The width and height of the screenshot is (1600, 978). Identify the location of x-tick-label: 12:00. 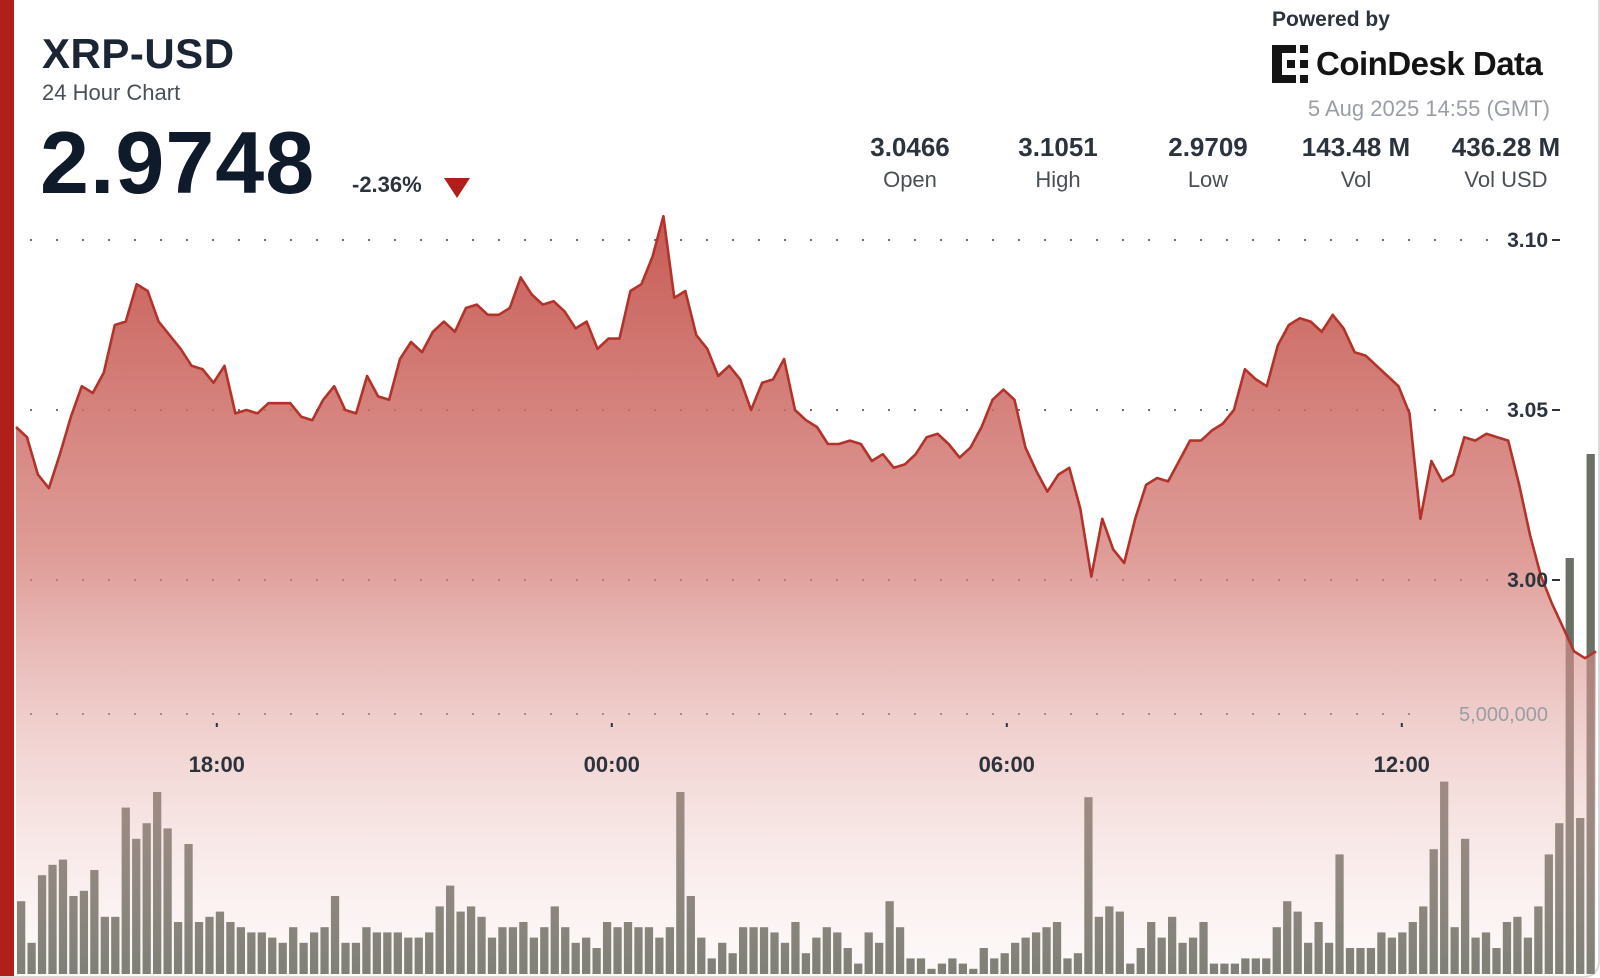
(1402, 764).